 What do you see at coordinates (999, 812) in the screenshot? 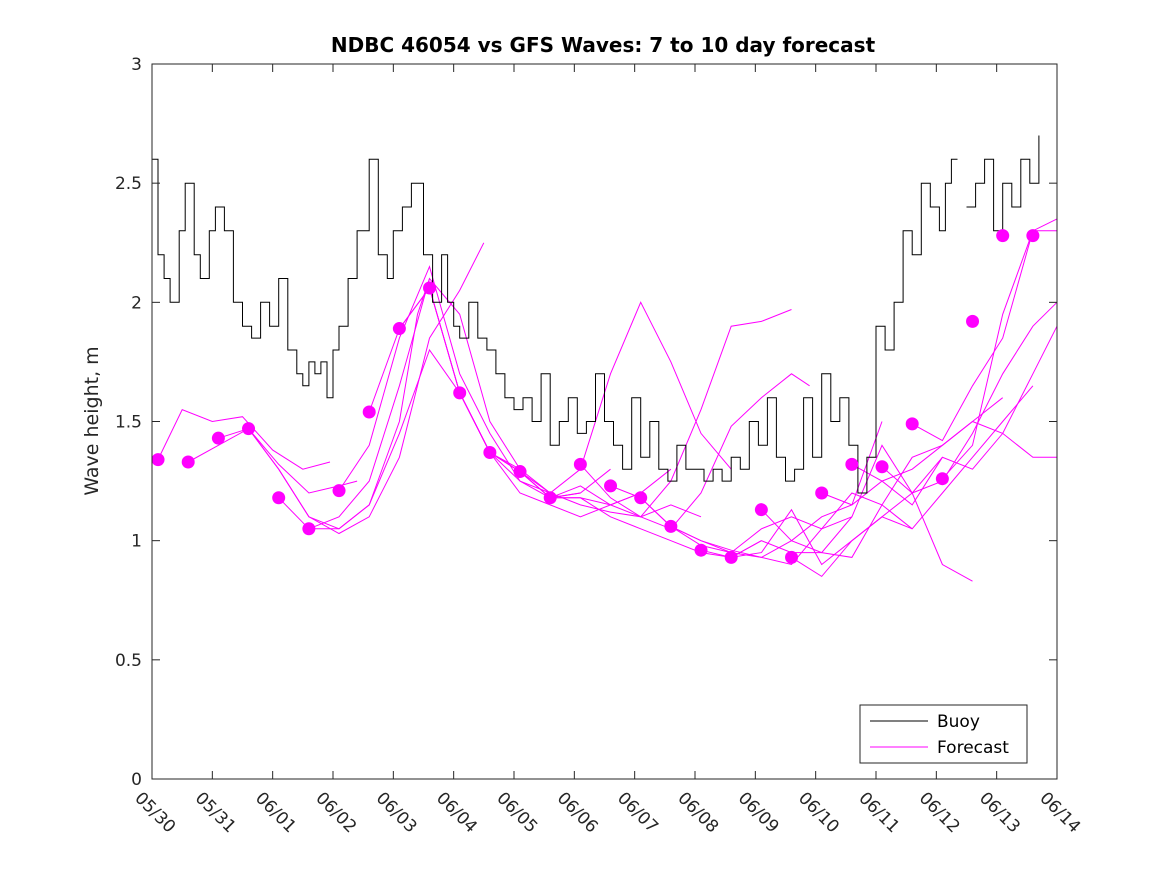
I see `x-tick-label-14: 06/13` at bounding box center [999, 812].